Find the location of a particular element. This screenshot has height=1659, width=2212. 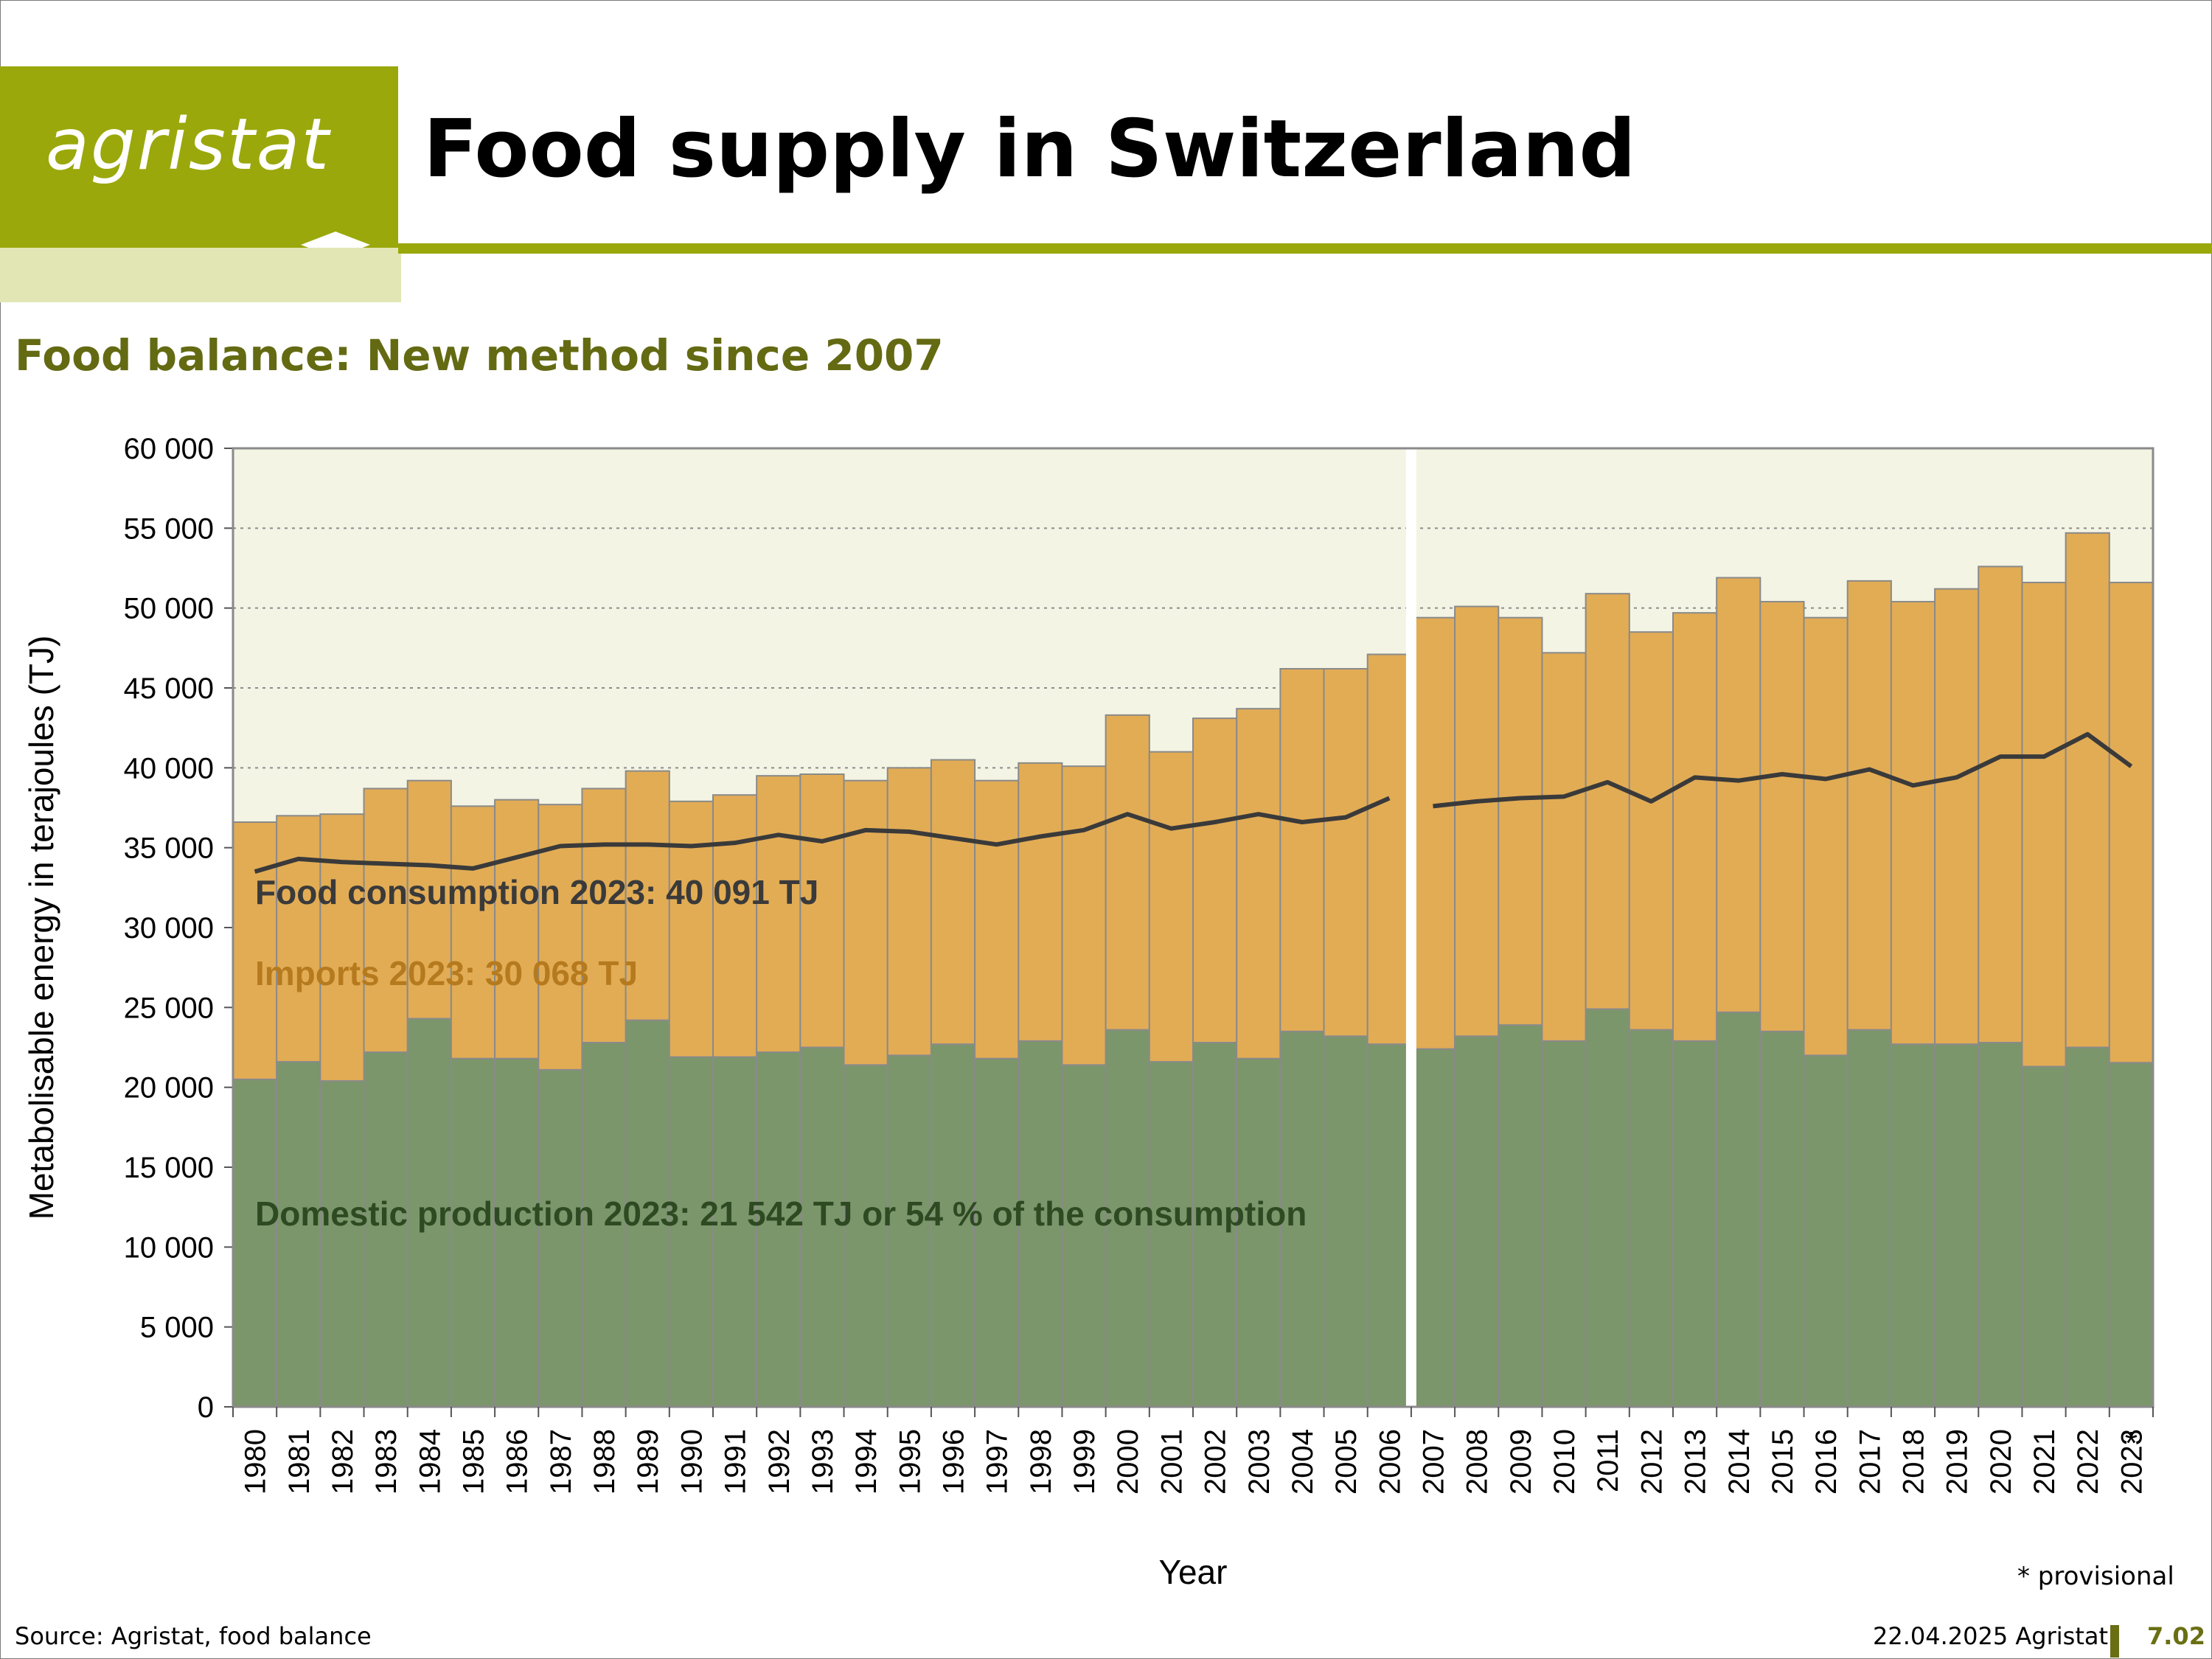

x-tick-label-1988: 1988 is located at coordinates (604, 1462).